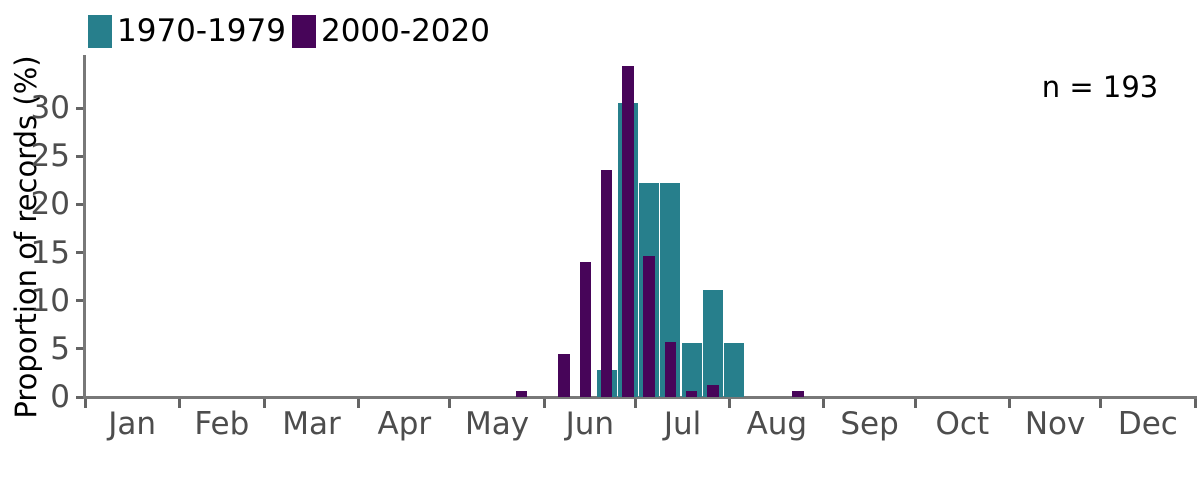 The width and height of the screenshot is (1200, 480). What do you see at coordinates (682, 424) in the screenshot?
I see `x-tick-label: Jul` at bounding box center [682, 424].